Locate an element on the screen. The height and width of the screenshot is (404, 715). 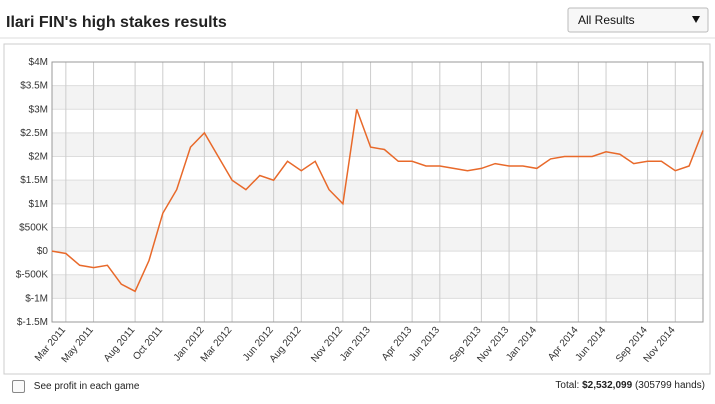
y-tick-label: $-1M is located at coordinates (36, 298).